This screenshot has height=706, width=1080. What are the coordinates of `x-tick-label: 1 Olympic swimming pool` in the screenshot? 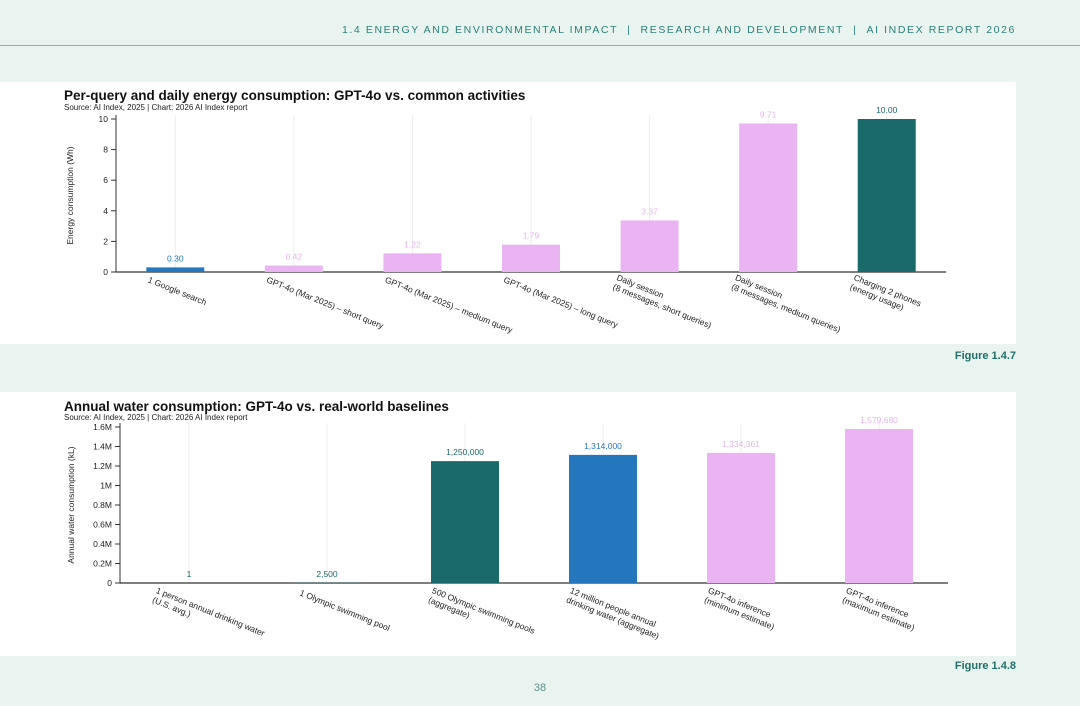 It's located at (344, 610).